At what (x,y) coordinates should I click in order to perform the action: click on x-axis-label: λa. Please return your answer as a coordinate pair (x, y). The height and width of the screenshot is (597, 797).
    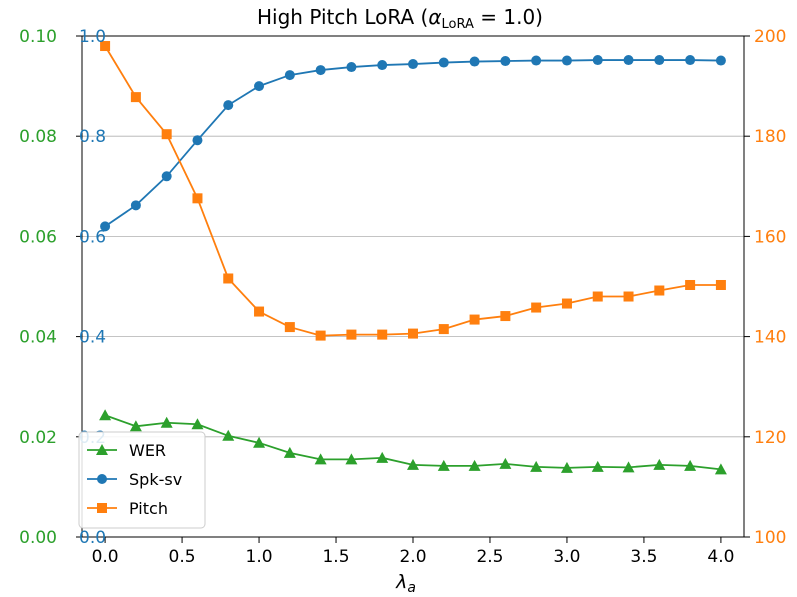
    Looking at the image, I should click on (405, 583).